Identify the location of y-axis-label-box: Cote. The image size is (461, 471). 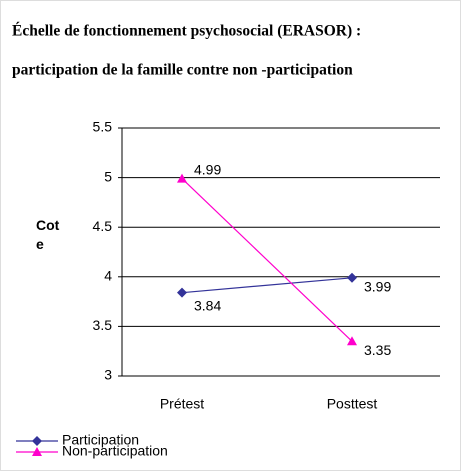
(48, 234).